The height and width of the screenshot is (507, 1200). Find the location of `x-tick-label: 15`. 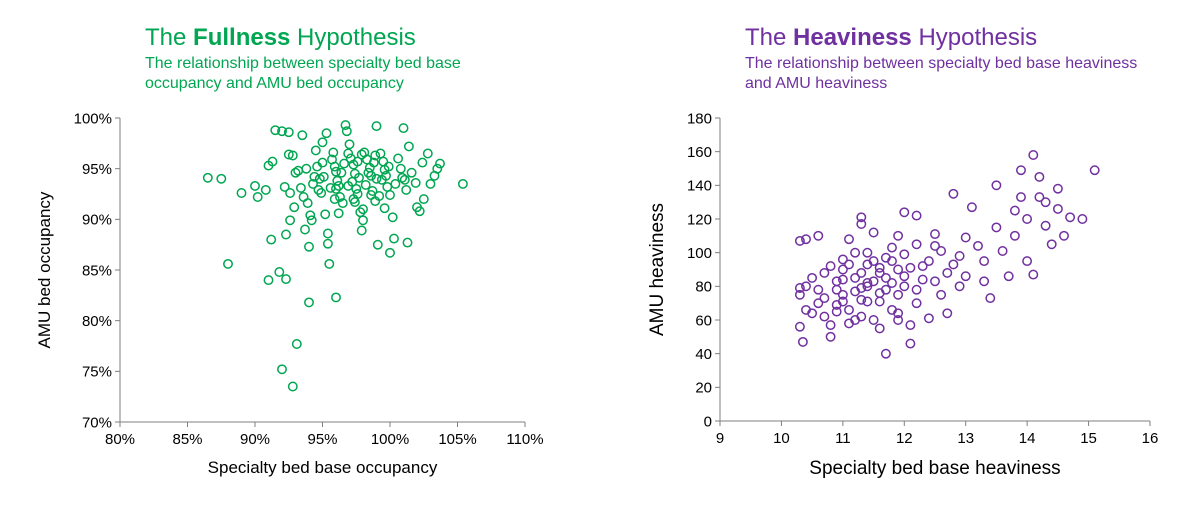

x-tick-label: 15 is located at coordinates (1088, 438).